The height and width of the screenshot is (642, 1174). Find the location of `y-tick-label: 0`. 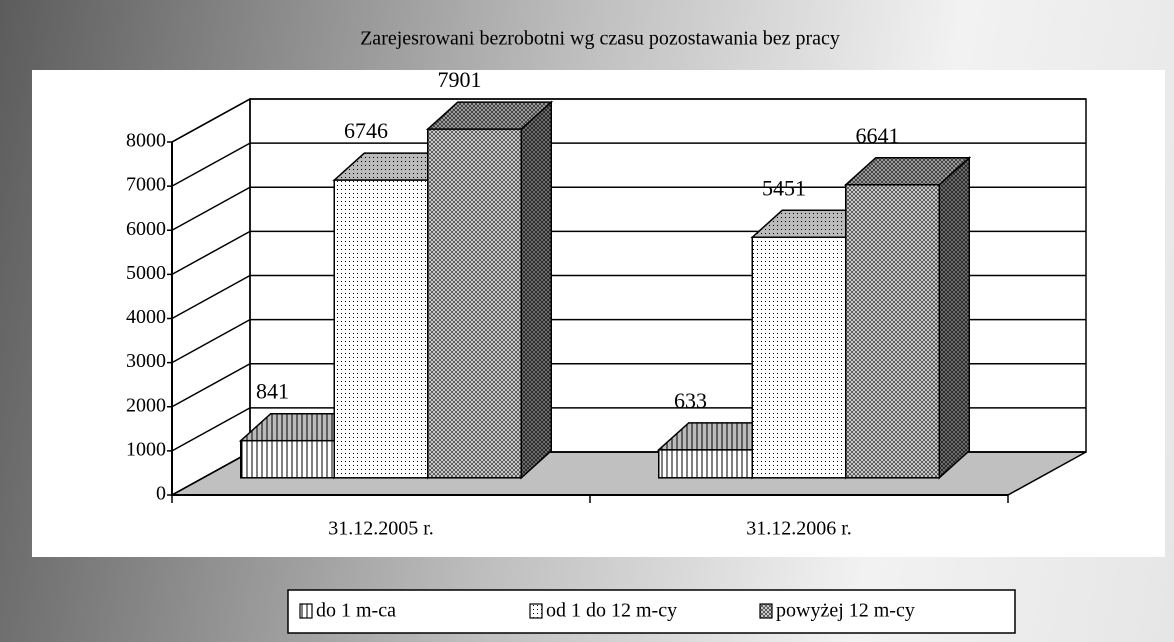

y-tick-label: 0 is located at coordinates (161, 494).